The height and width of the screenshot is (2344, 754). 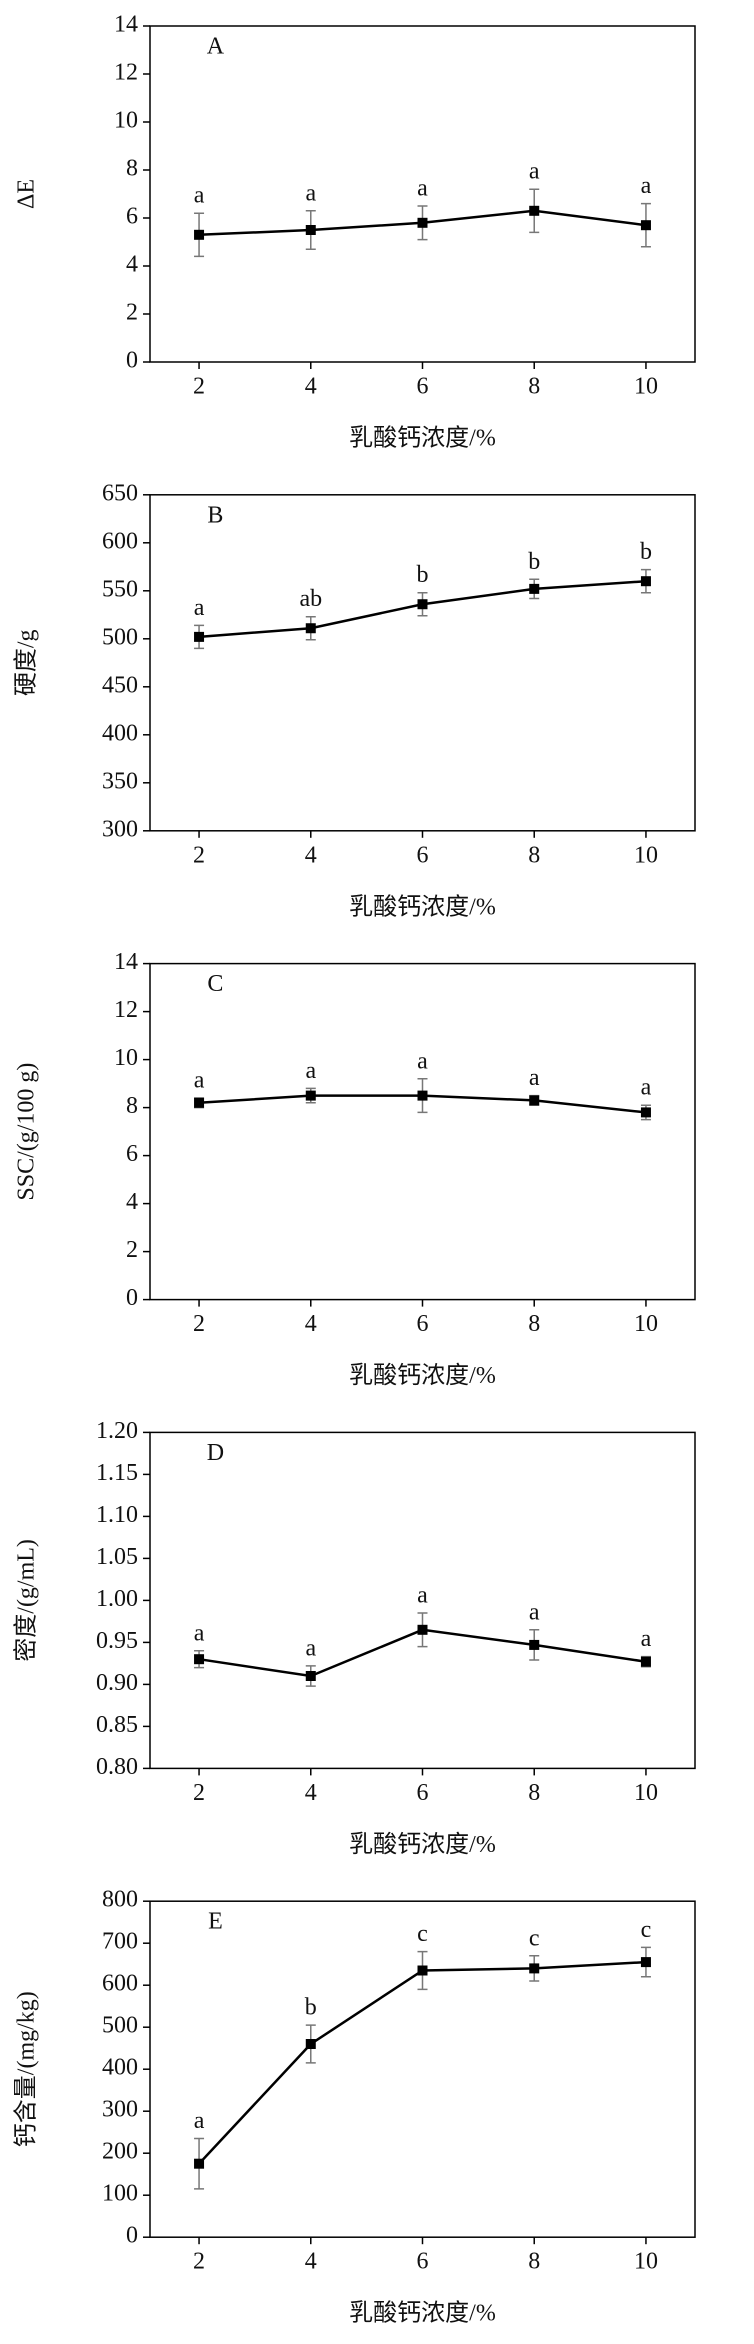 What do you see at coordinates (132, 265) in the screenshot?
I see `y-tick-label: 4` at bounding box center [132, 265].